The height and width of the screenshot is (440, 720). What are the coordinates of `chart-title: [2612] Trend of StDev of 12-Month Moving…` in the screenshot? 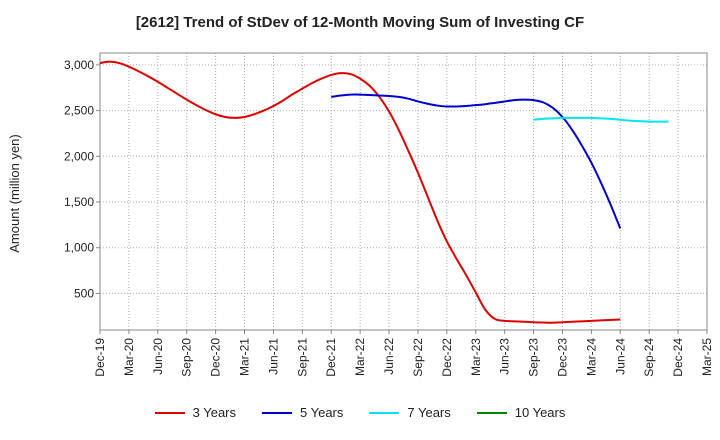 It's located at (360, 22).